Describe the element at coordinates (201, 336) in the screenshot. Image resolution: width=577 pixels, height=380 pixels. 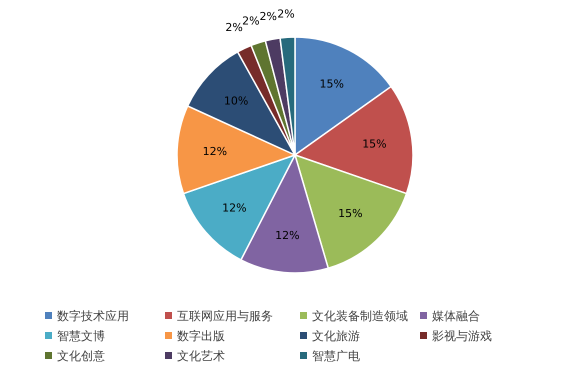
I see `legend-label: 数字出版` at that location.